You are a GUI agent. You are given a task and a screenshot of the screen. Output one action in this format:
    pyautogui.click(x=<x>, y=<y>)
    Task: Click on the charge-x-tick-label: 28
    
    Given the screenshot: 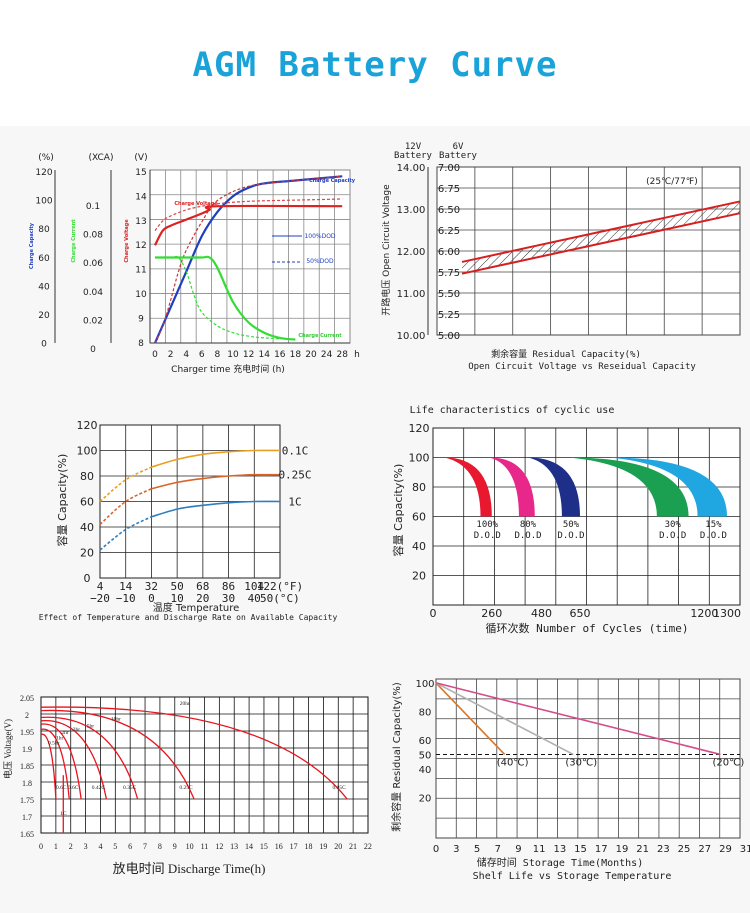 What is the action you would take?
    pyautogui.click(x=342, y=355)
    